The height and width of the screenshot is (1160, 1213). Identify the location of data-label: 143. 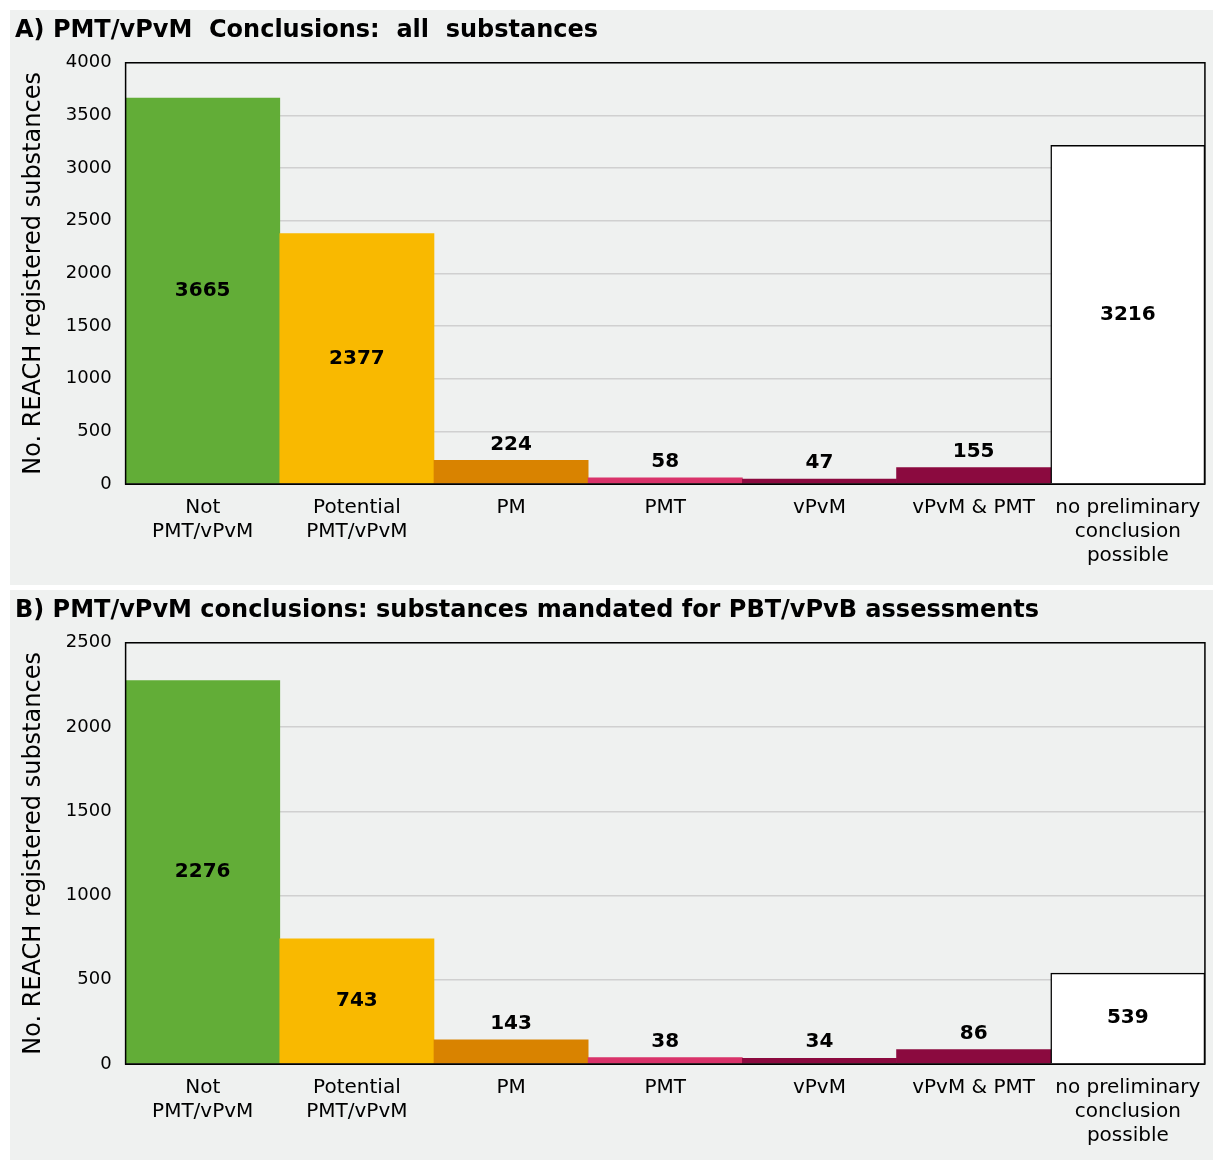
(511, 1022).